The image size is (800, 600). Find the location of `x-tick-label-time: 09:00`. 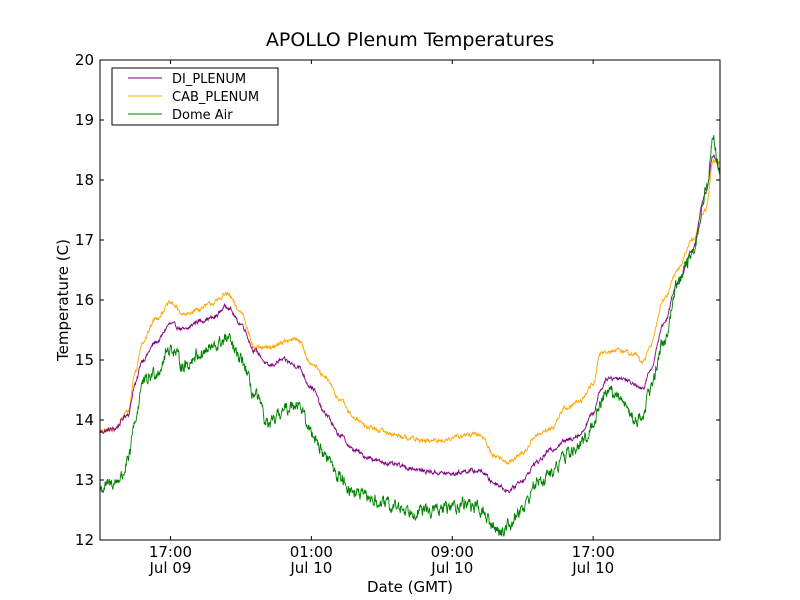

x-tick-label-time: 09:00 is located at coordinates (452, 552).